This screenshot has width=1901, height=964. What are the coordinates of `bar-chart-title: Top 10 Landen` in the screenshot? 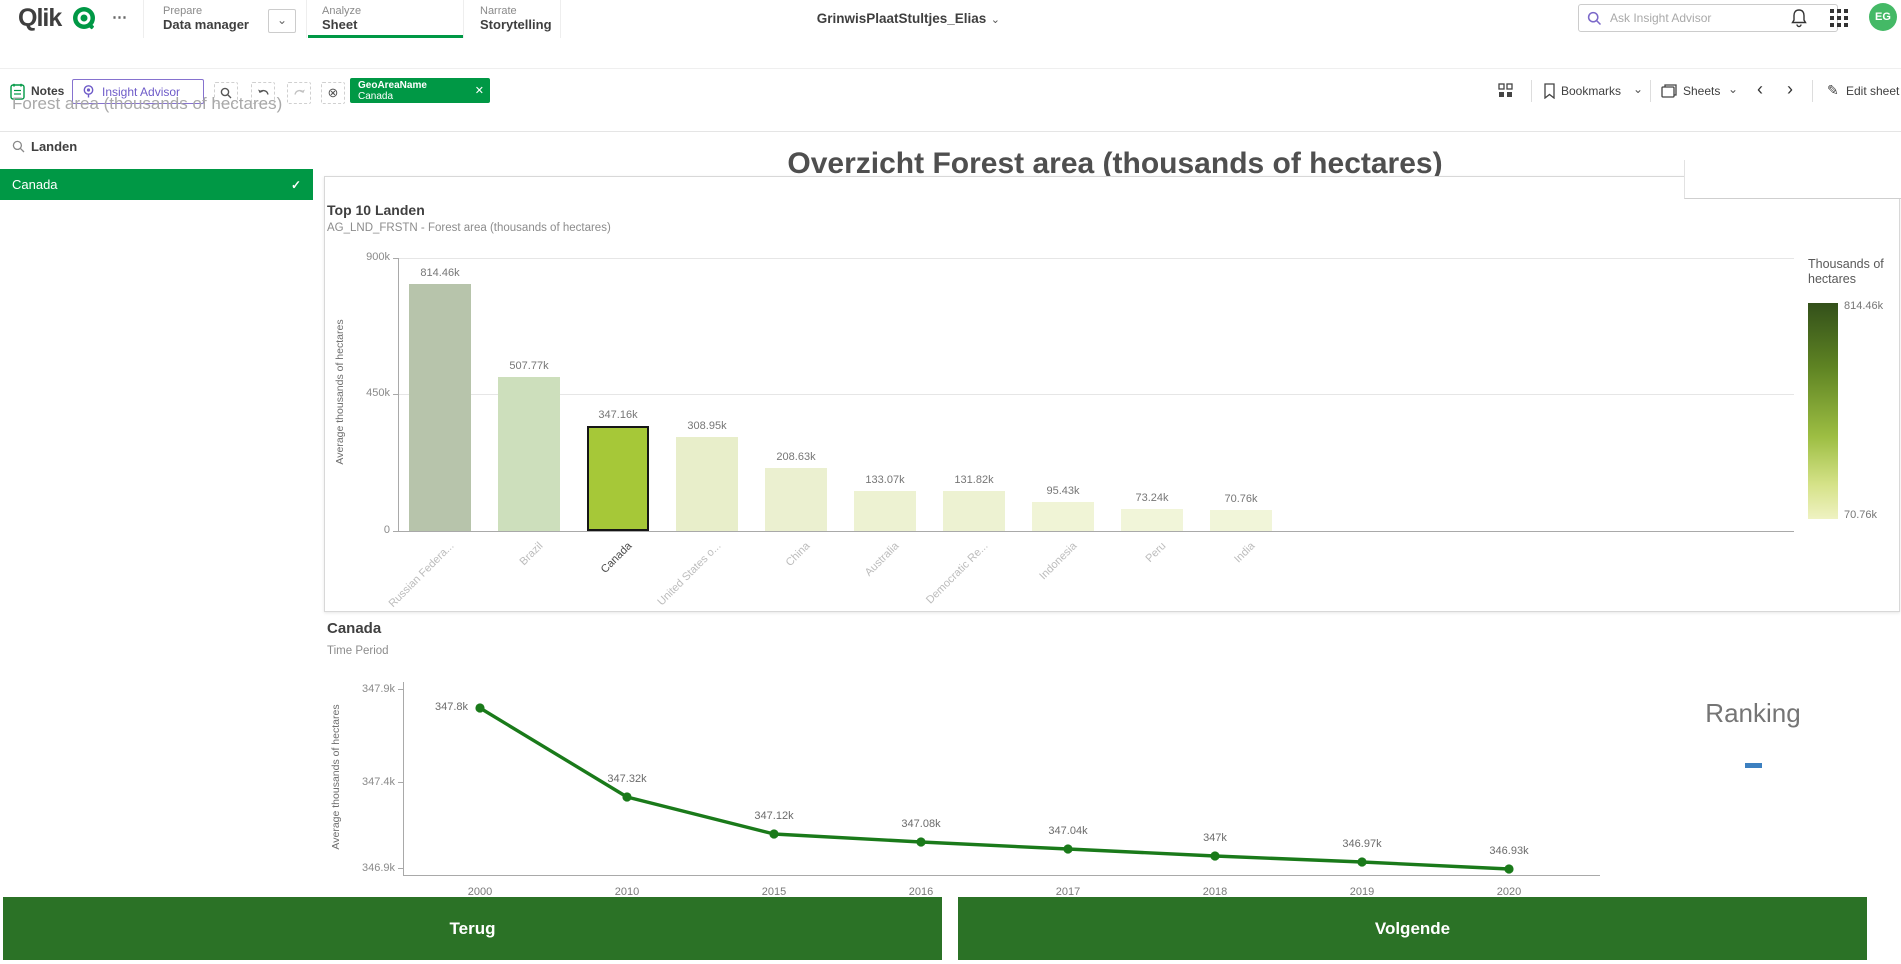 It's located at (376, 210).